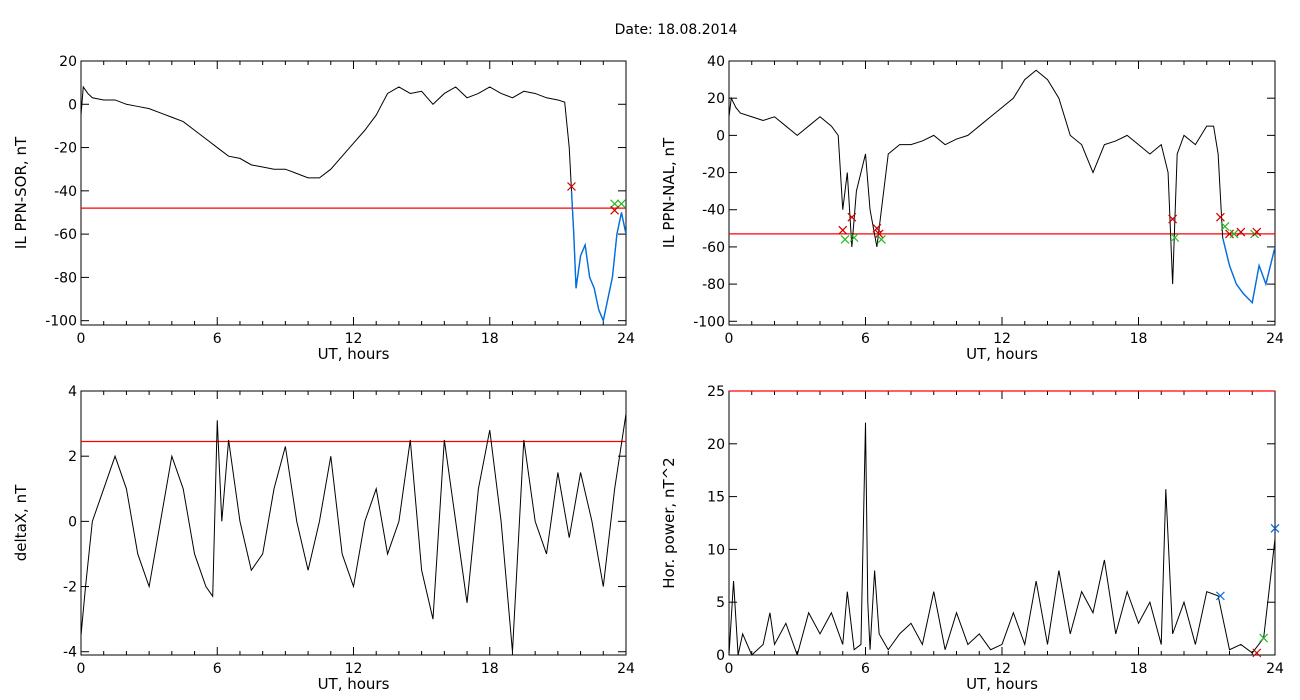 The height and width of the screenshot is (700, 1300). What do you see at coordinates (669, 522) in the screenshot?
I see `y-axis-label: Hor. power, nT^2` at bounding box center [669, 522].